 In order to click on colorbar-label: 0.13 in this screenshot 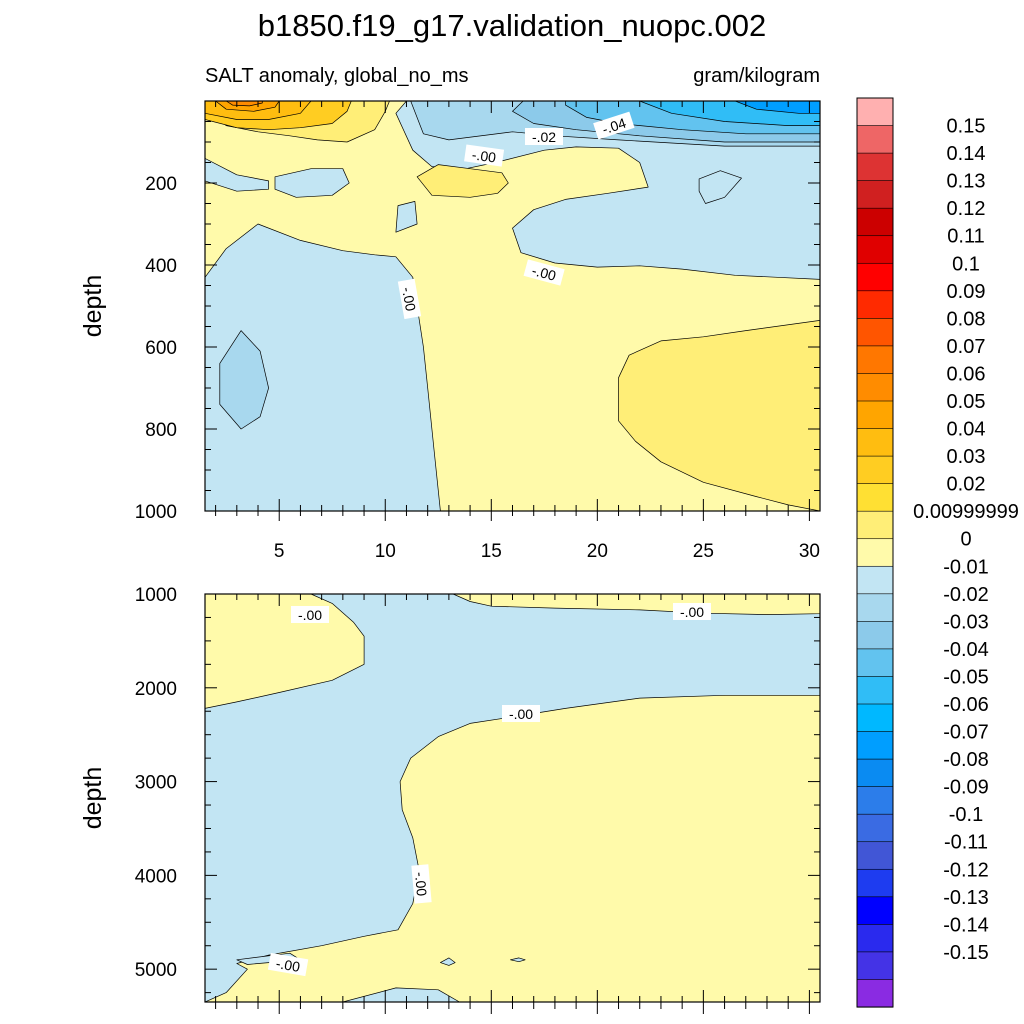, I will do `click(966, 182)`.